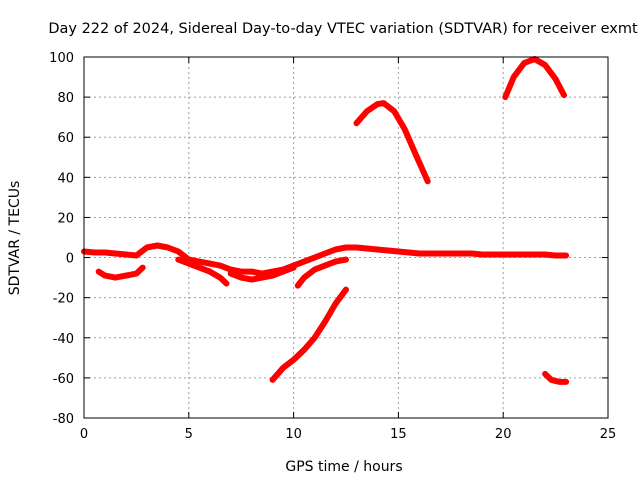 This screenshot has width=640, height=484. Describe the element at coordinates (503, 434) in the screenshot. I see `x-tick-label: 20` at that location.